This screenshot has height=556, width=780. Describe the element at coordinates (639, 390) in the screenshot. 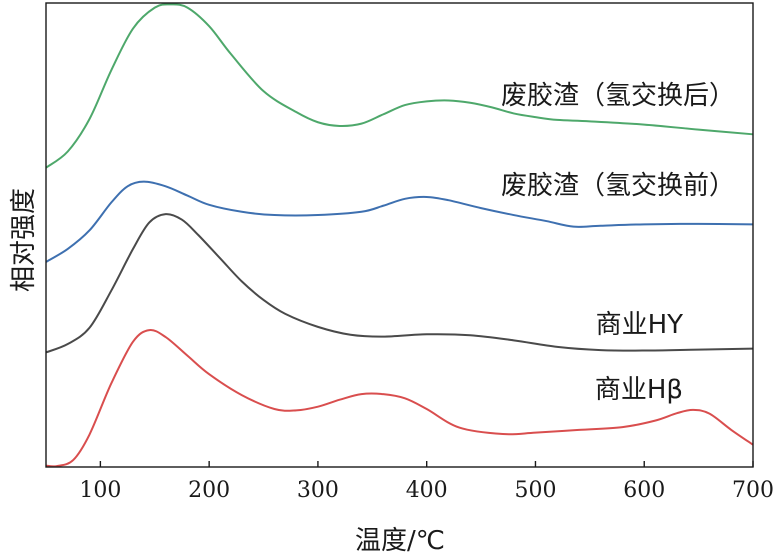

I see `series-label-commercial-hbeta: 商业Hβ` at that location.